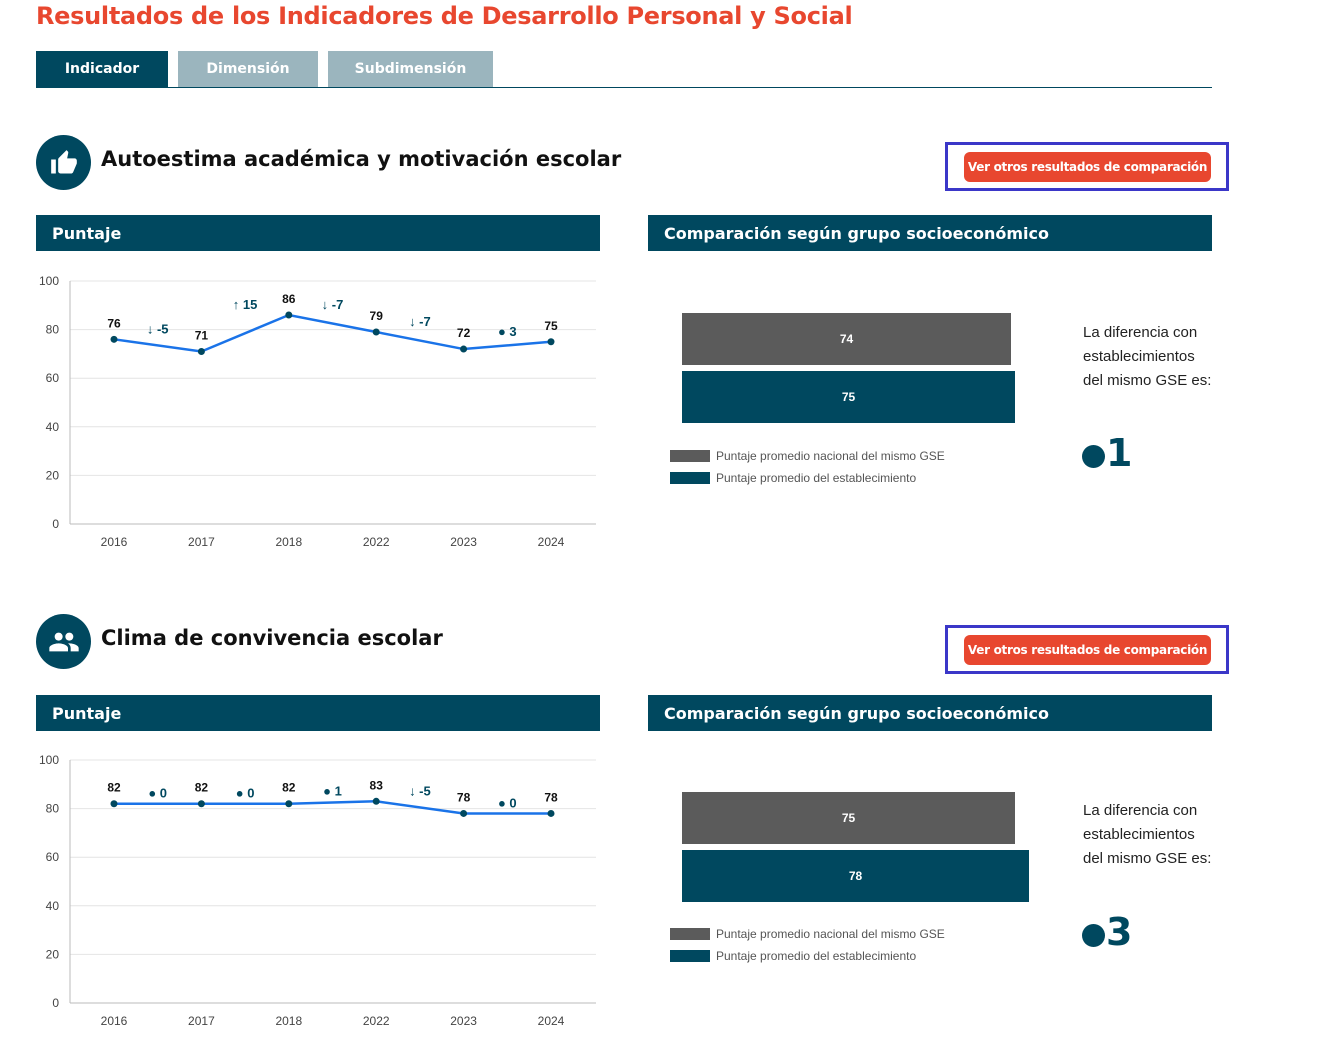 This screenshot has width=1318, height=1038. What do you see at coordinates (245, 304) in the screenshot?
I see `change-label: ↑ 15` at bounding box center [245, 304].